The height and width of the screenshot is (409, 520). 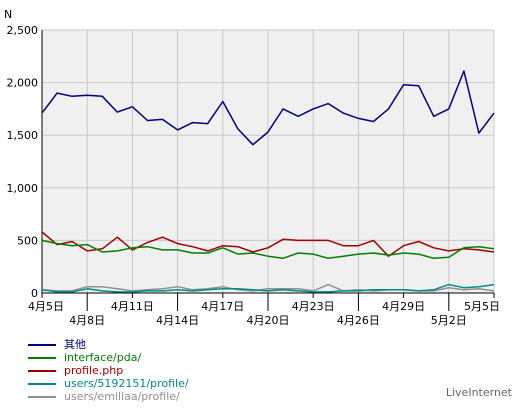 I want to click on legend-label: profile.php, so click(x=94, y=370).